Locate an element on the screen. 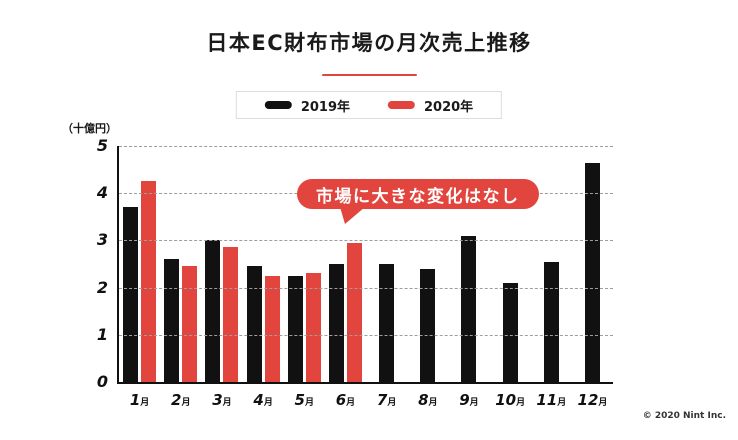 Image resolution: width=738 pixels, height=440 pixels. legend-item-2019年: 2019年 is located at coordinates (307, 105).